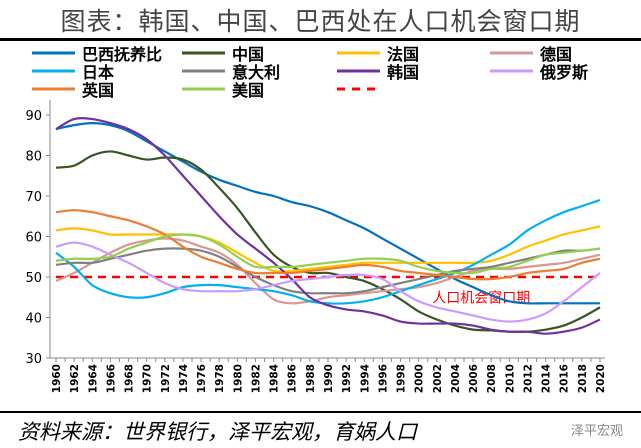 This screenshot has height=448, width=641. What do you see at coordinates (33, 238) in the screenshot?
I see `y-tick-label: 60` at bounding box center [33, 238].